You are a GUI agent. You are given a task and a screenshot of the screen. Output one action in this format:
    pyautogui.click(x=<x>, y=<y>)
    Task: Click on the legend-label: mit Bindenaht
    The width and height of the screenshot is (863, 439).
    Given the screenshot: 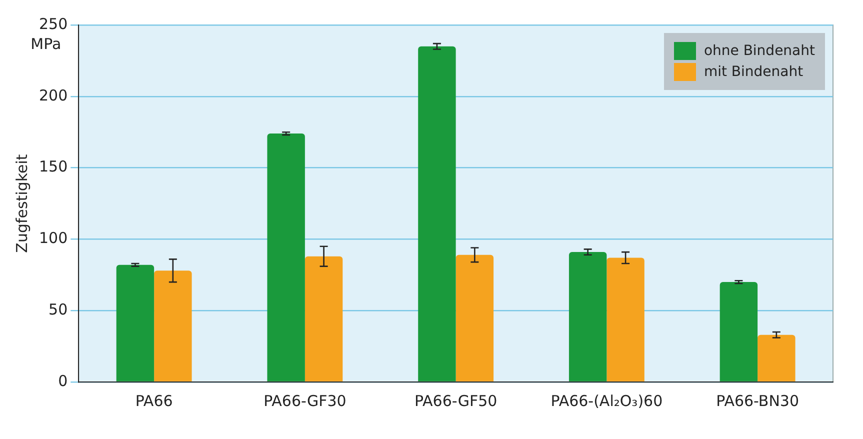 What is the action you would take?
    pyautogui.click(x=754, y=72)
    